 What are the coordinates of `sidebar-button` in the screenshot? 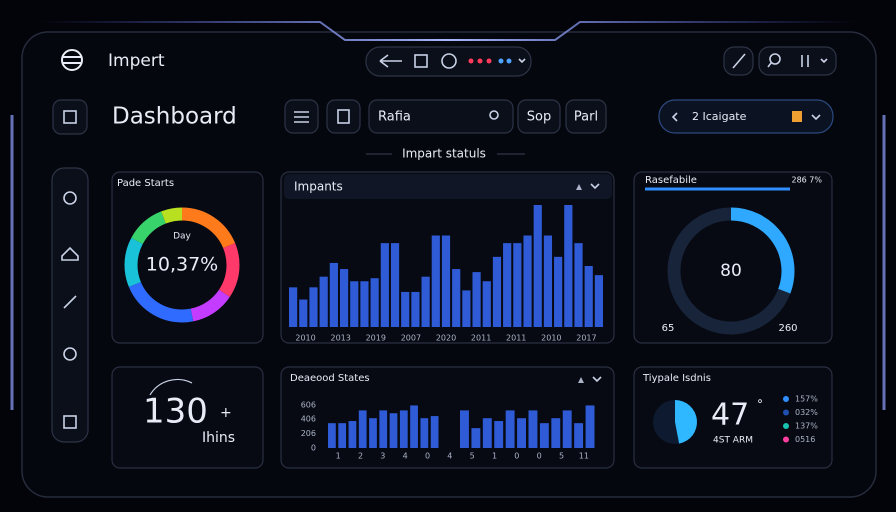 It's located at (70, 117).